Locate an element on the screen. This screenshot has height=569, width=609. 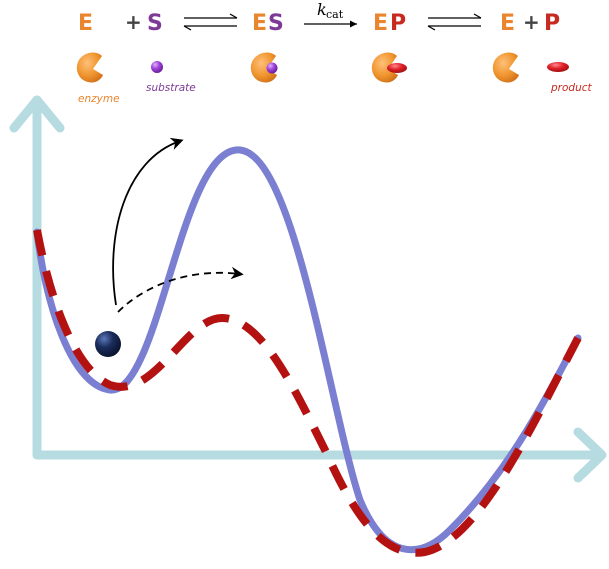
bound-substrate-icon is located at coordinates (272, 68).